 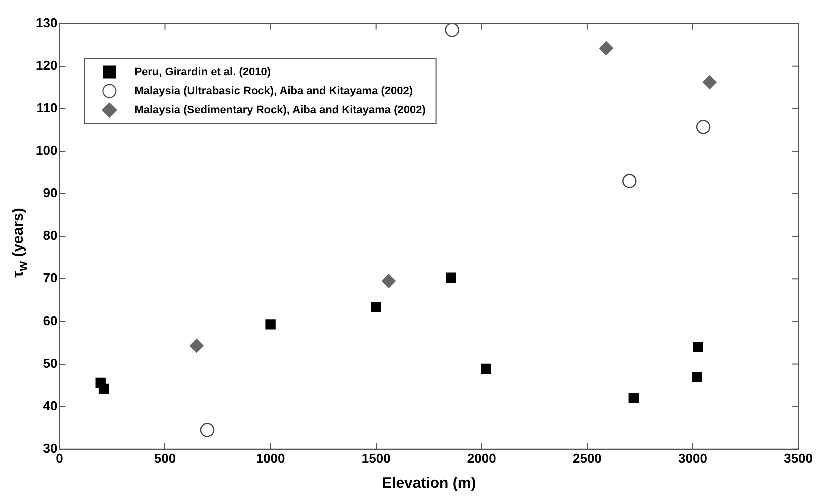 I want to click on legend-label: Malaysia (Ultrabasic Rock), Aiba and Kitayama (2002), so click(x=274, y=91).